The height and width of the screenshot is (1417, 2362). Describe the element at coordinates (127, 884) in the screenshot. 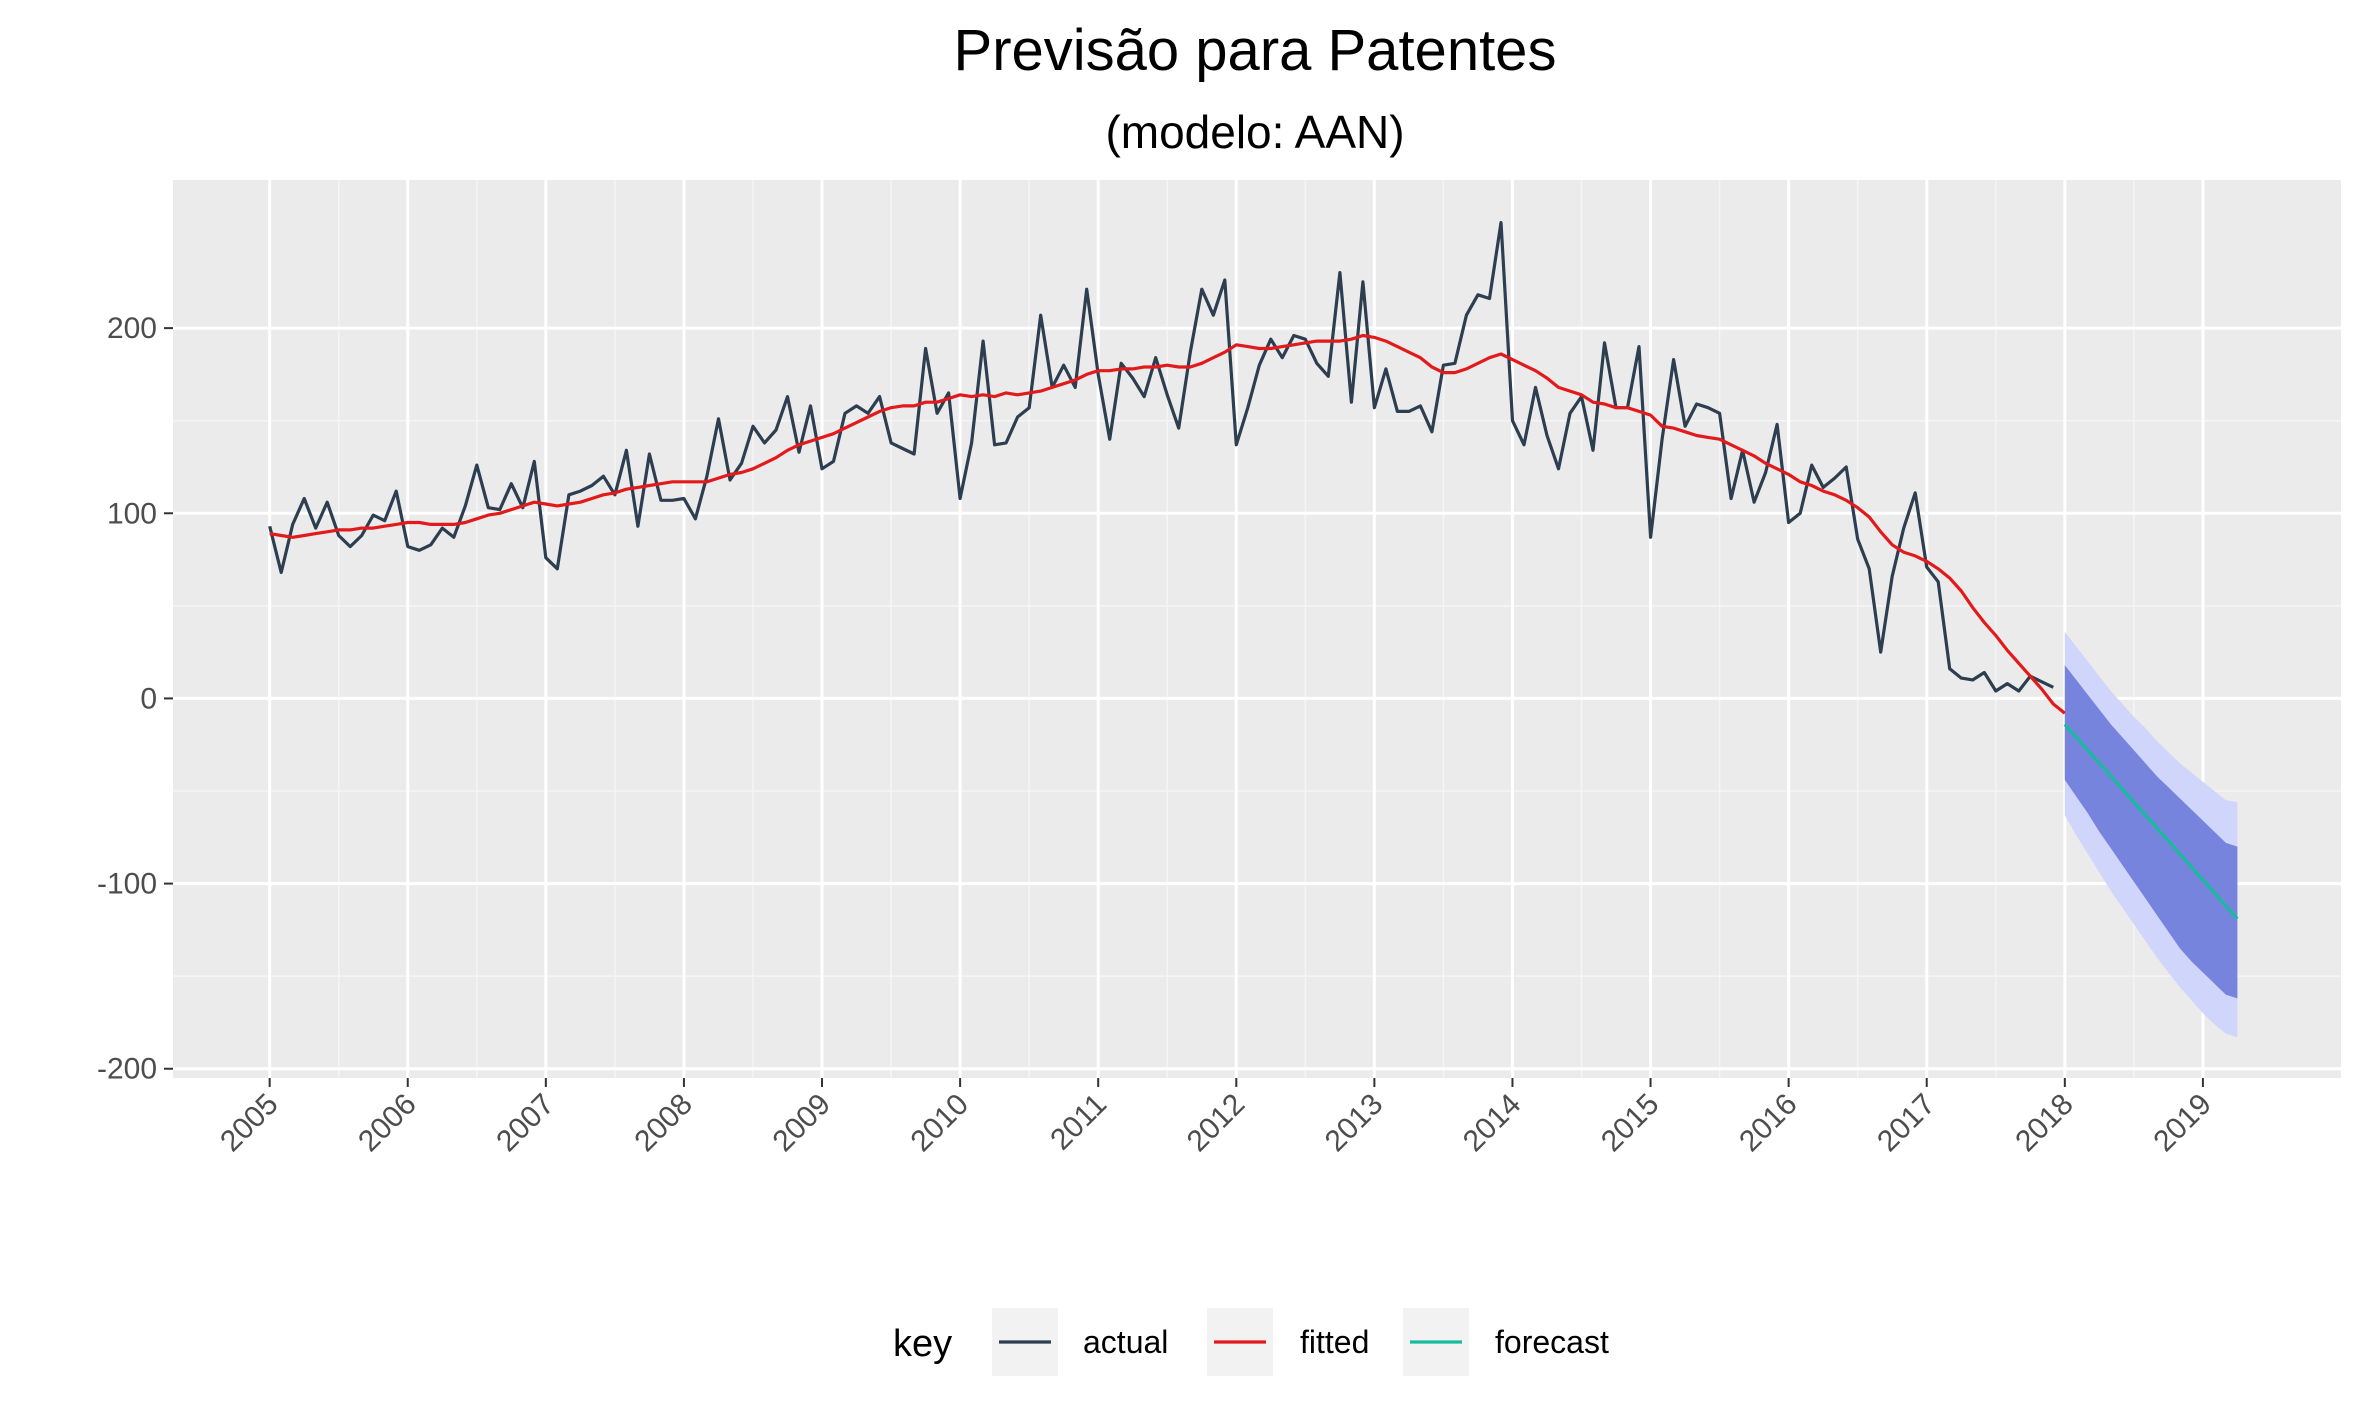

I see `y-tick-label: -100` at that location.